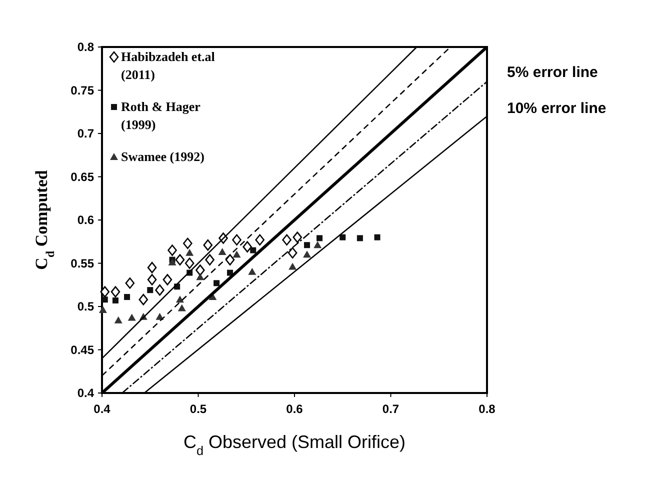 The width and height of the screenshot is (658, 488). Describe the element at coordinates (391, 409) in the screenshot. I see `x-tick-label: 0.7` at that location.